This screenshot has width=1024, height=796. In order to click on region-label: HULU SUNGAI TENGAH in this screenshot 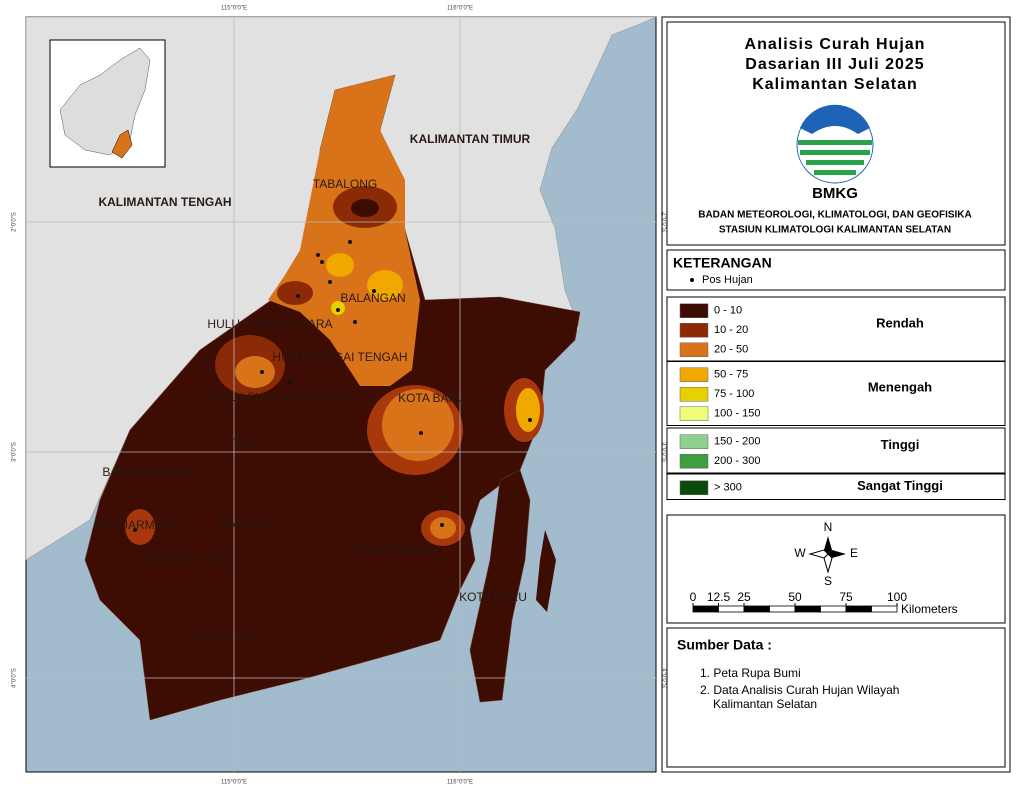, I will do `click(339, 357)`.